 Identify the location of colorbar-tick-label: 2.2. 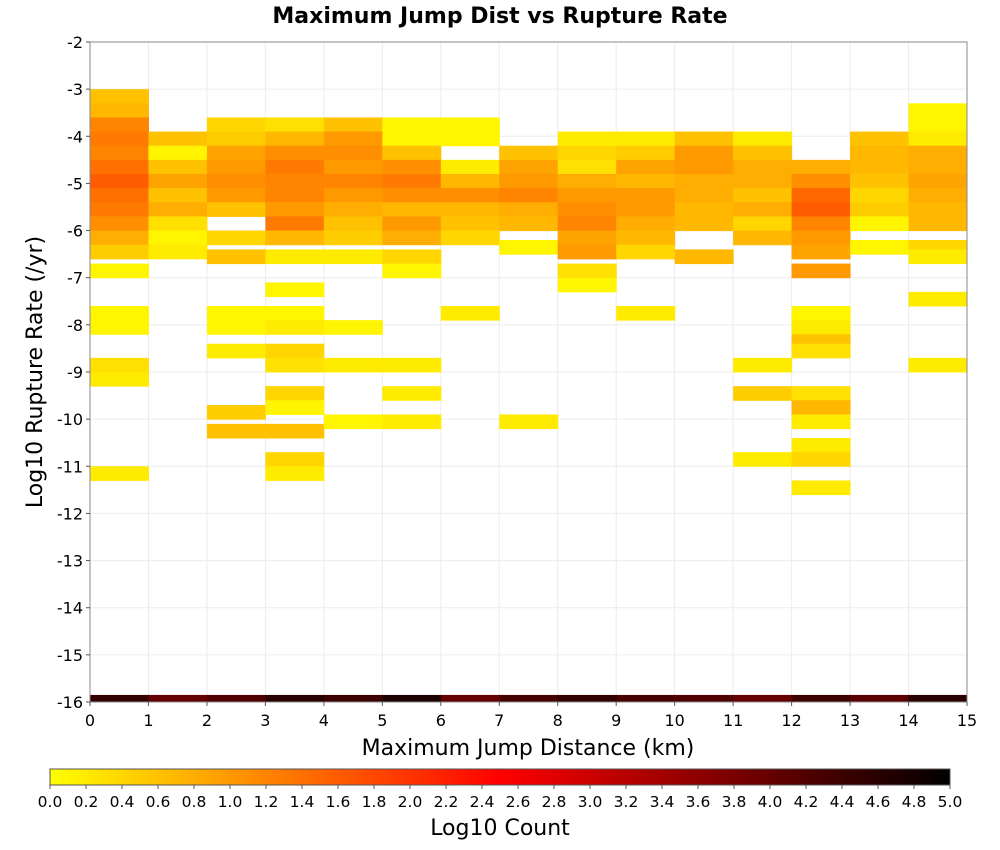
(446, 802).